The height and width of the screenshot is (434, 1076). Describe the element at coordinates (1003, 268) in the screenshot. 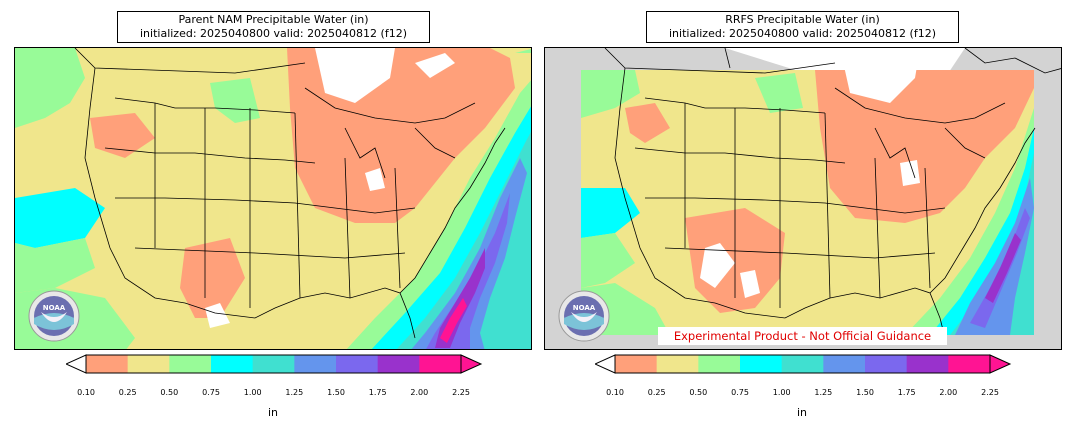

I see `pw-fill-purple` at that location.